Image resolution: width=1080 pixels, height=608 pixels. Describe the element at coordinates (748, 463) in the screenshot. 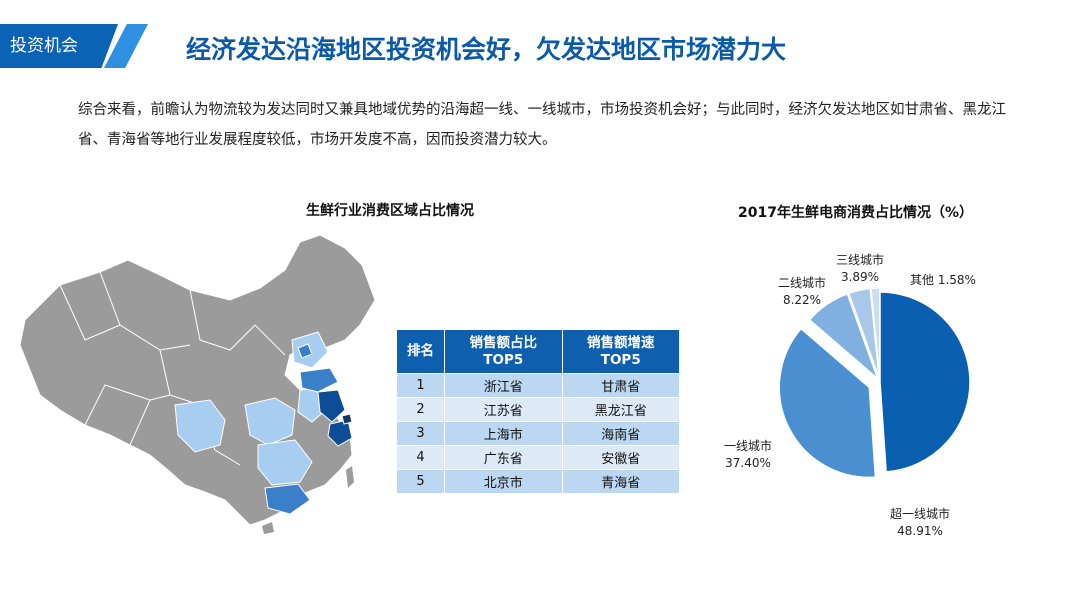

I see `pie-slice-value: 37.40%` at that location.